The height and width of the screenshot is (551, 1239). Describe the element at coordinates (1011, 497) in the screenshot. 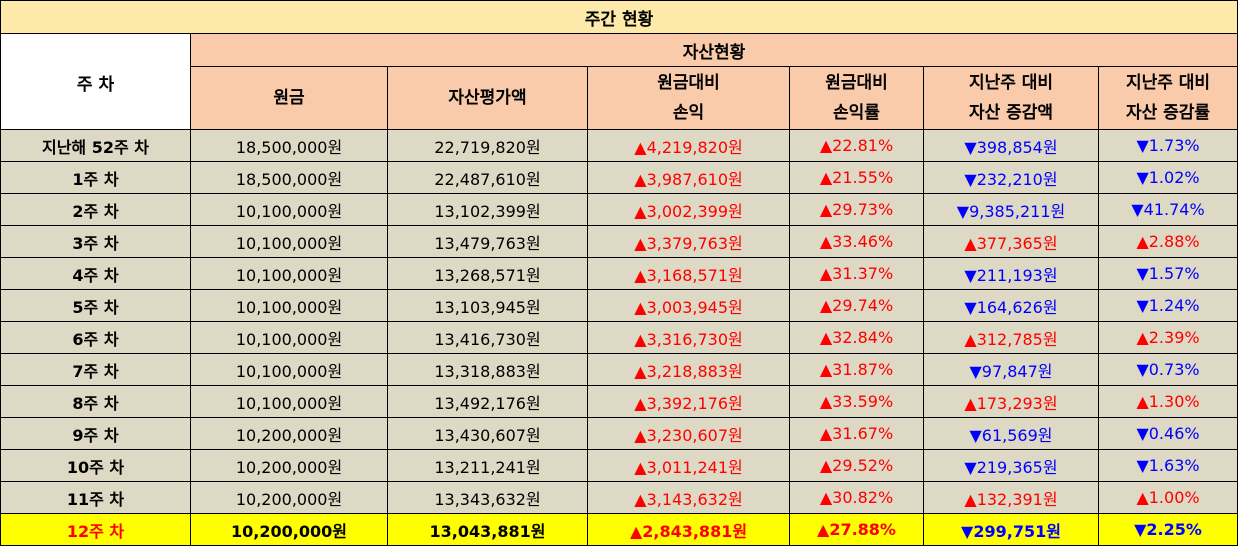

I see `change-amount-cell: ▲132,391원` at that location.